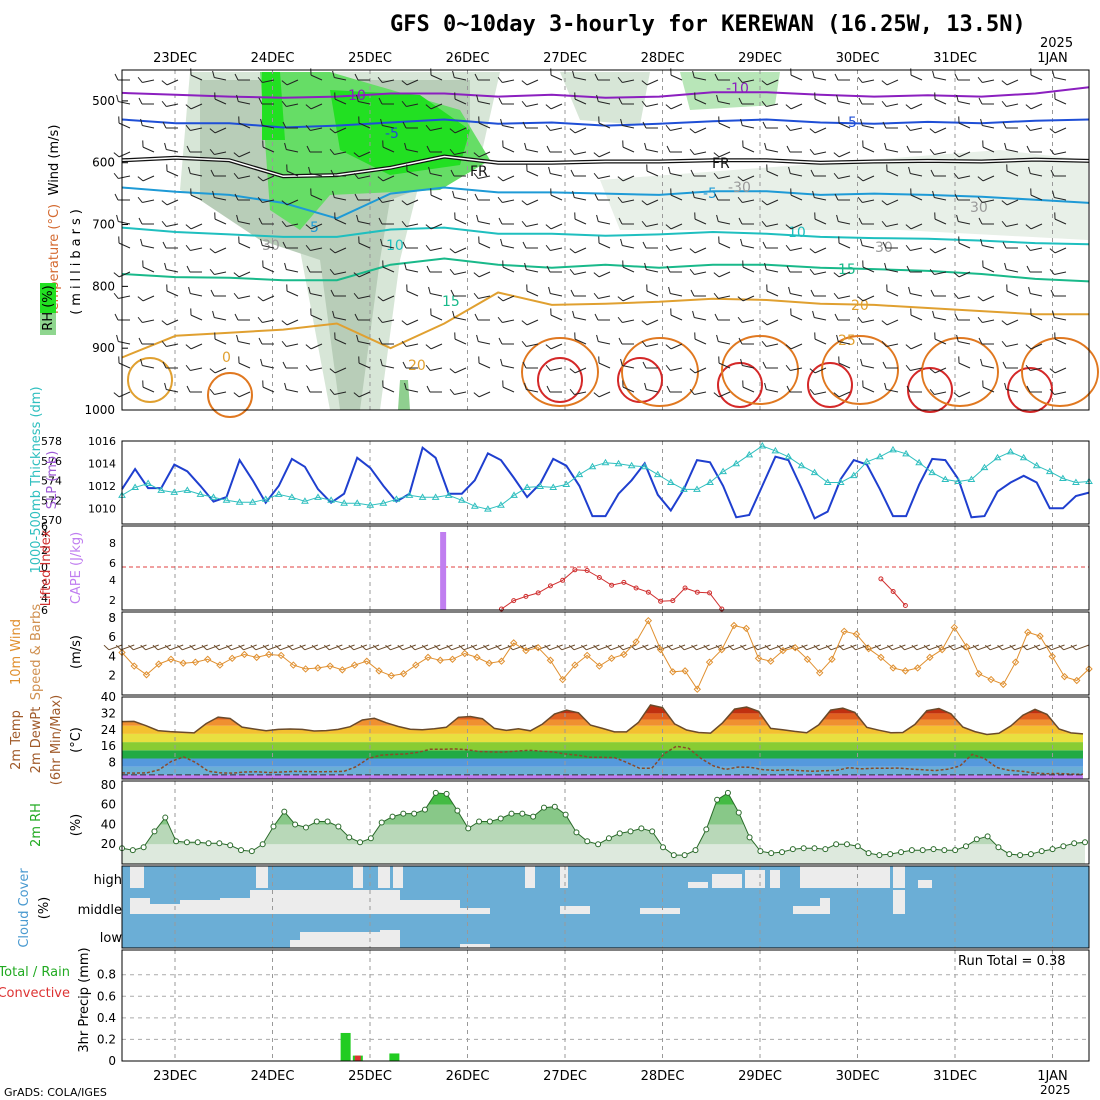 The image size is (1100, 1100). I want to click on temp-band, so click(602, 746).